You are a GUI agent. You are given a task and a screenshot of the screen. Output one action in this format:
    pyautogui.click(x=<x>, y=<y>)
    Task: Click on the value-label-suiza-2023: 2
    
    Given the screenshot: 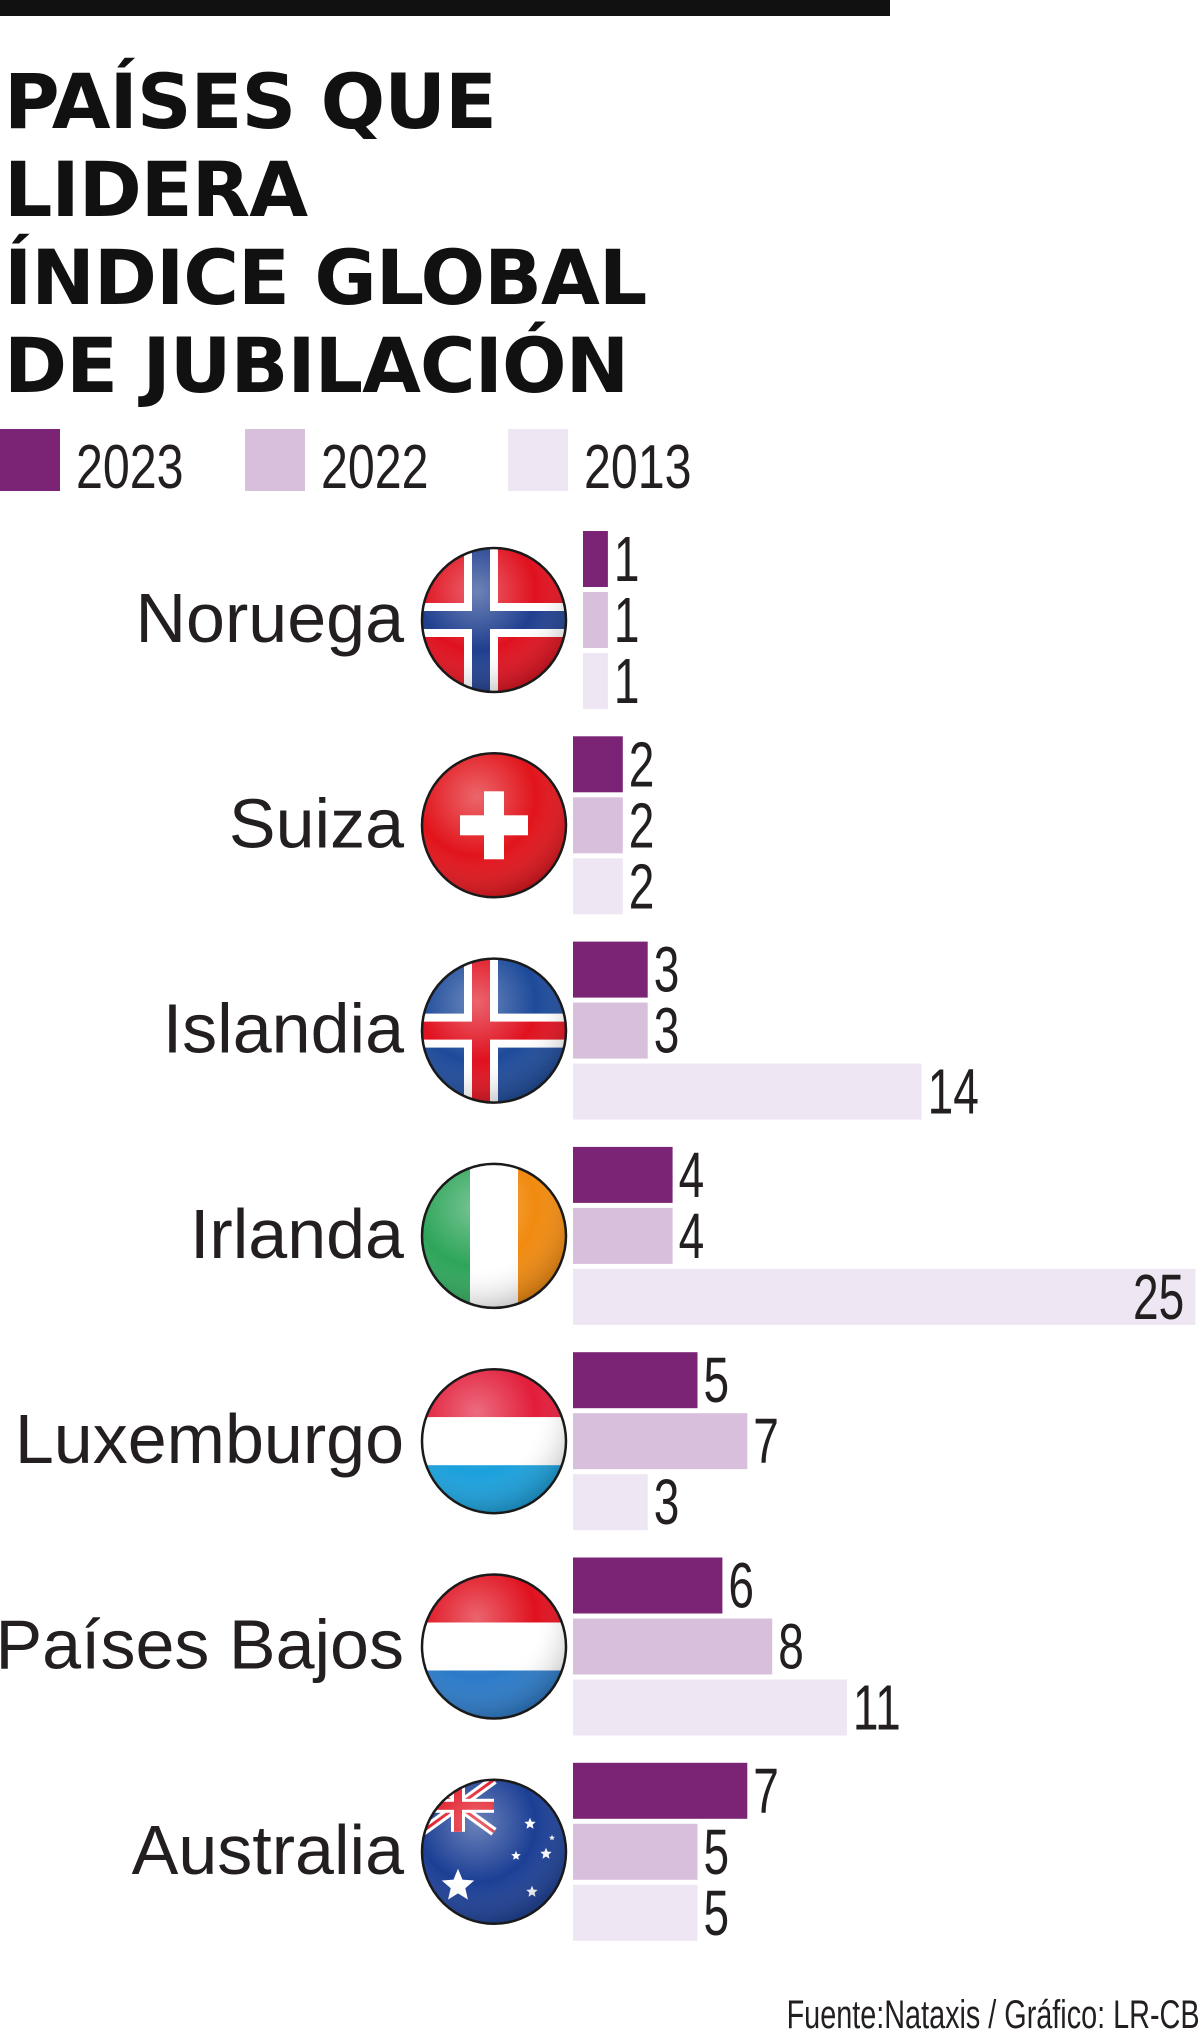 What is the action you would take?
    pyautogui.click(x=642, y=764)
    